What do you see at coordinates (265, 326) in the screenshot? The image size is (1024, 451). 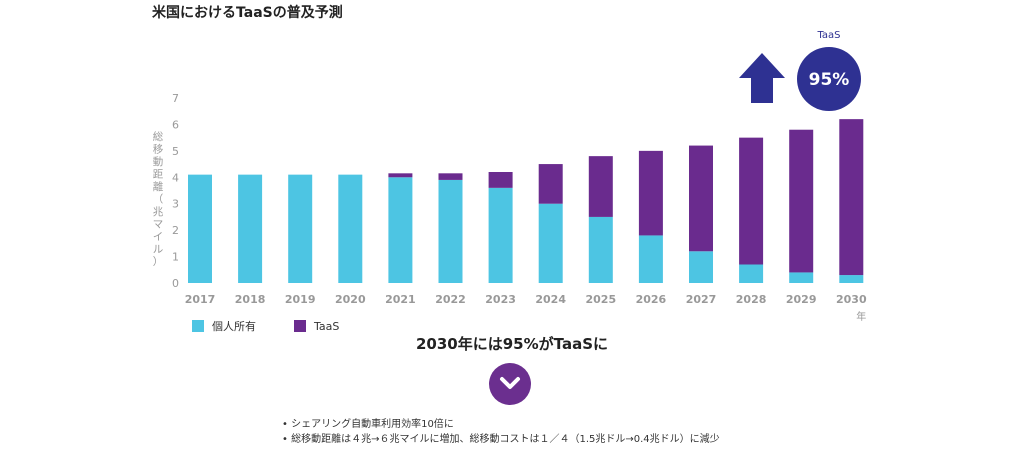 I see `legend: 個人所有 TaaS` at bounding box center [265, 326].